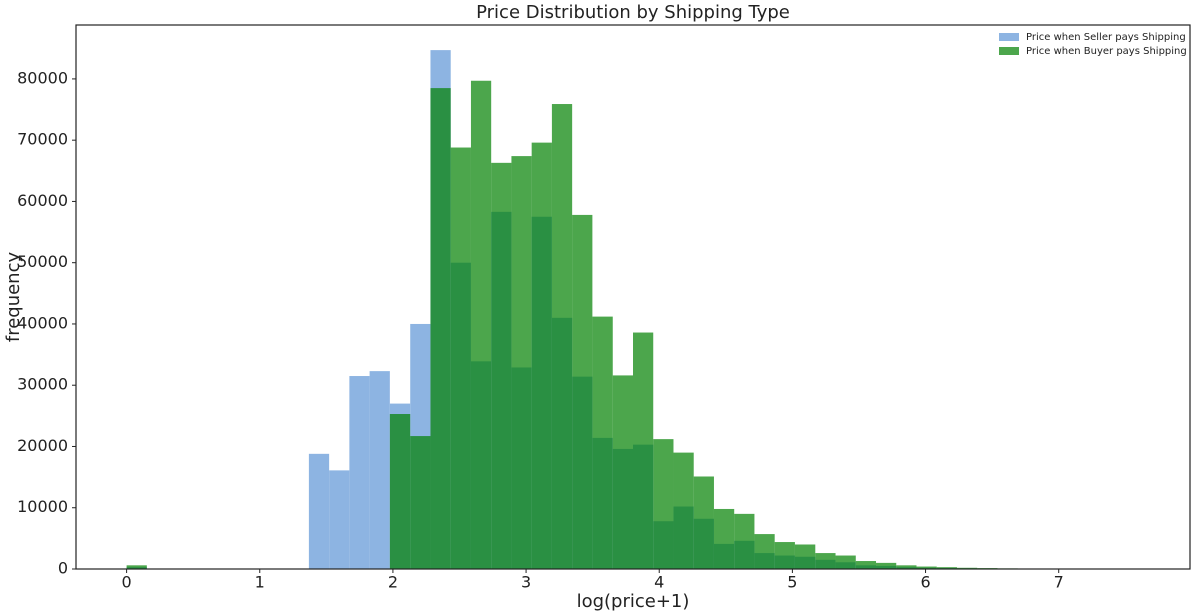 The height and width of the screenshot is (616, 1198). What do you see at coordinates (13, 297) in the screenshot?
I see `y-axis-label: frequency` at bounding box center [13, 297].